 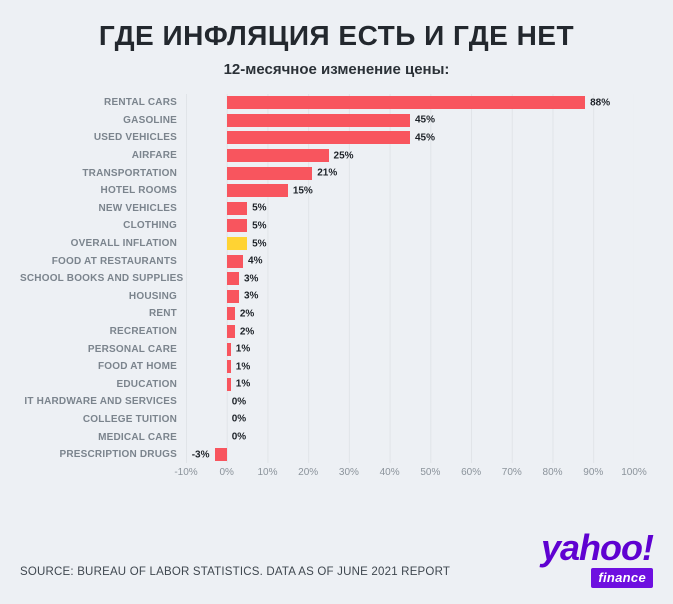 I want to click on highlight-bar, so click(x=237, y=244).